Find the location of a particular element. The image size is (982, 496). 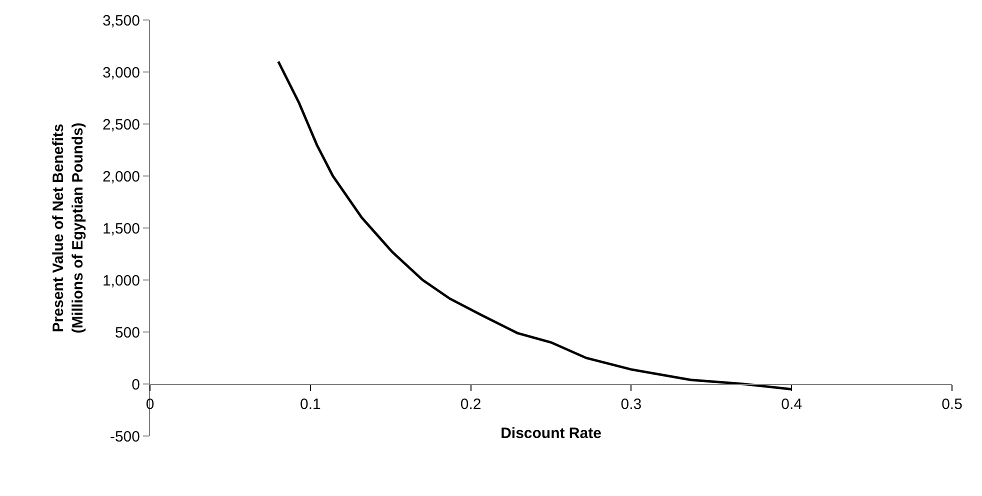

x-tick-label: 0.4 is located at coordinates (791, 404).